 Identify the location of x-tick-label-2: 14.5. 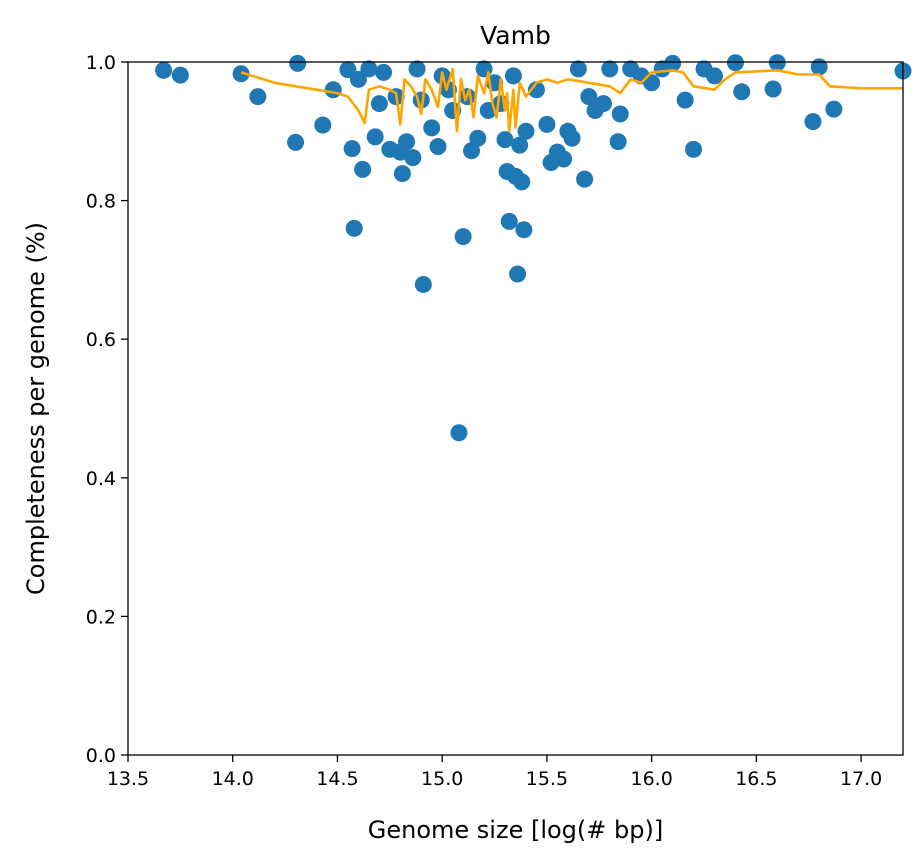
(337, 779).